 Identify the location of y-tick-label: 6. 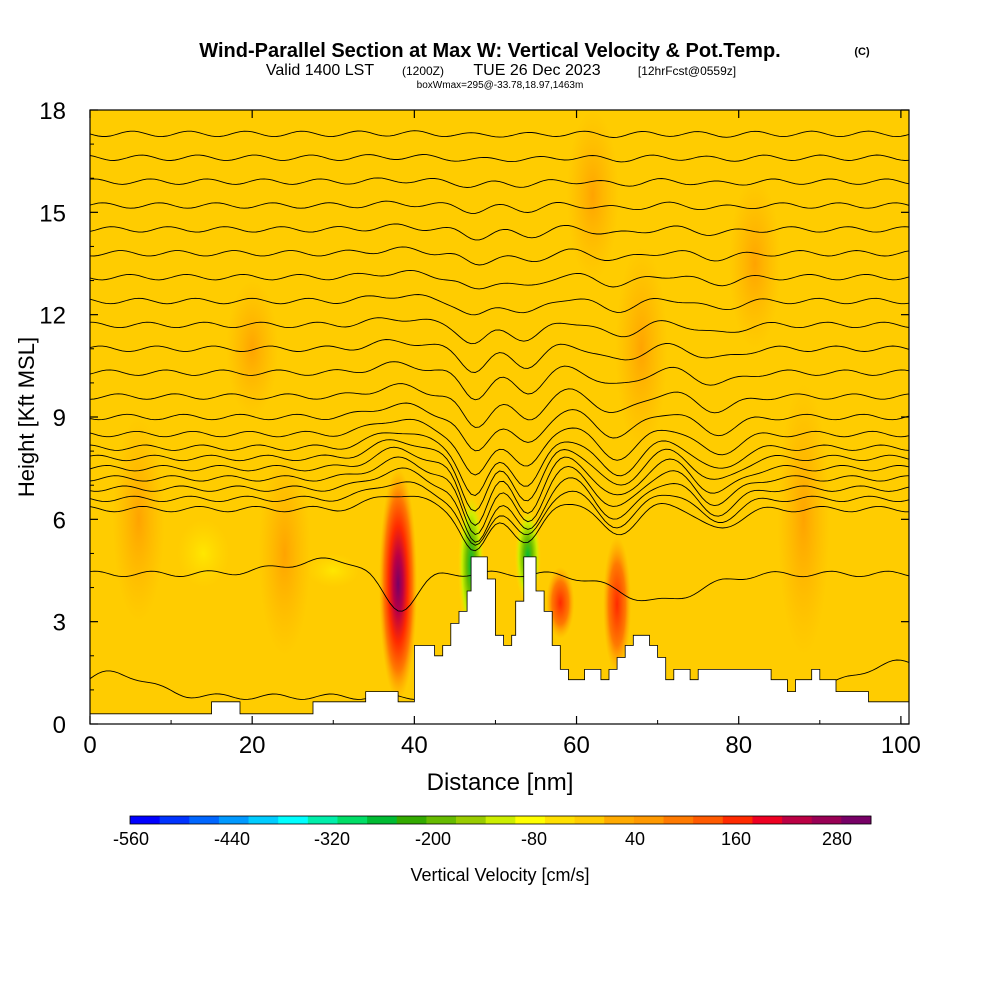
(59, 520).